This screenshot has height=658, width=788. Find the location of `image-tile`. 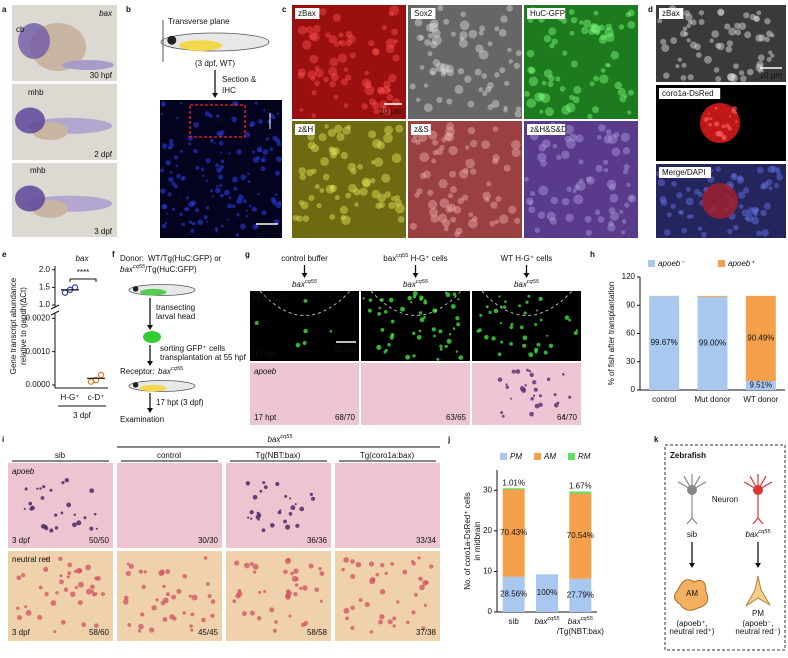

image-tile is located at coordinates (415, 394).